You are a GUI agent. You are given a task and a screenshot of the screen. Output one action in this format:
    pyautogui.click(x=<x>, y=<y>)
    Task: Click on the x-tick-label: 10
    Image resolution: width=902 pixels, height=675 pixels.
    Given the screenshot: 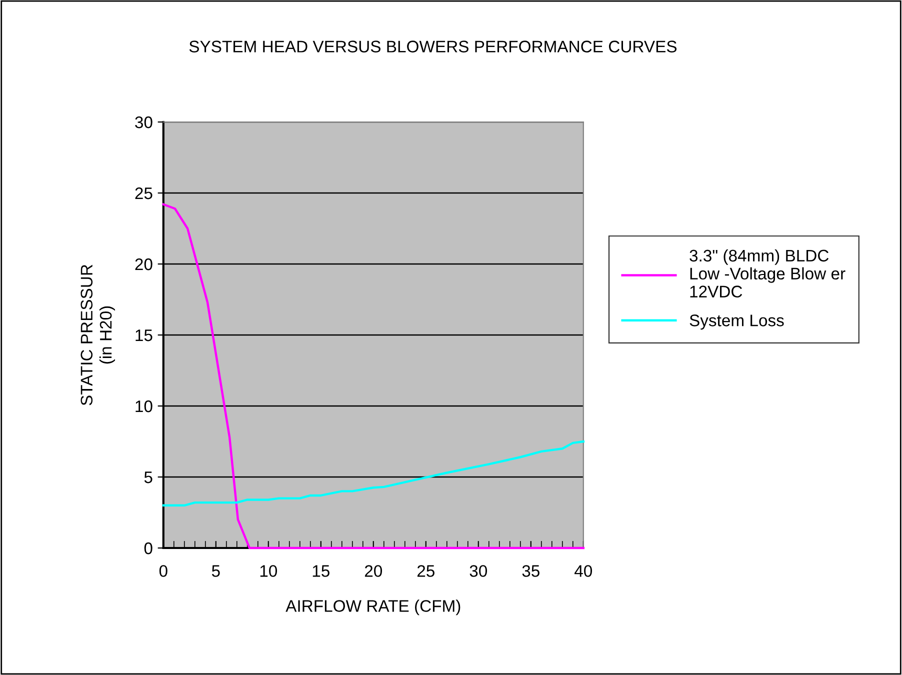 What is the action you would take?
    pyautogui.click(x=269, y=571)
    